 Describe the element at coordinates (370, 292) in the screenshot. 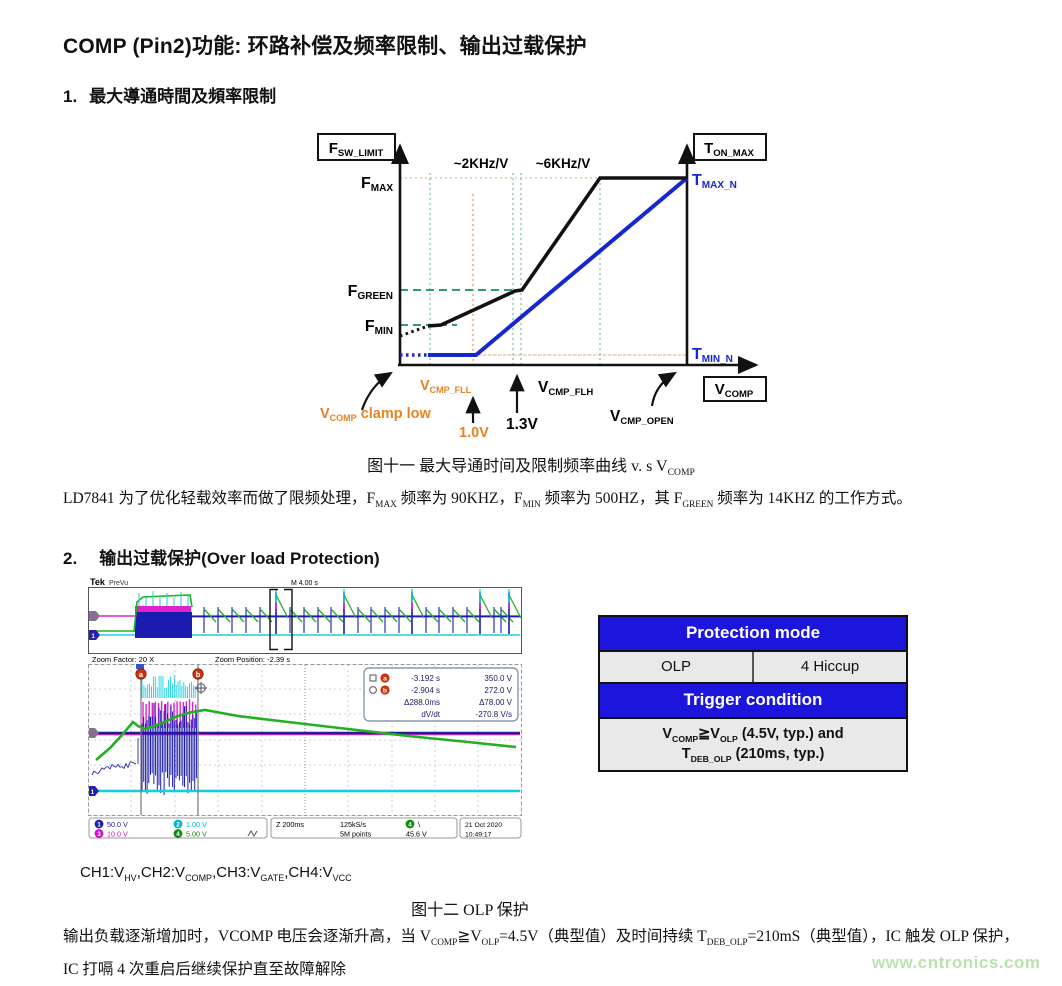

I see `f-green-label: FGREEN` at that location.